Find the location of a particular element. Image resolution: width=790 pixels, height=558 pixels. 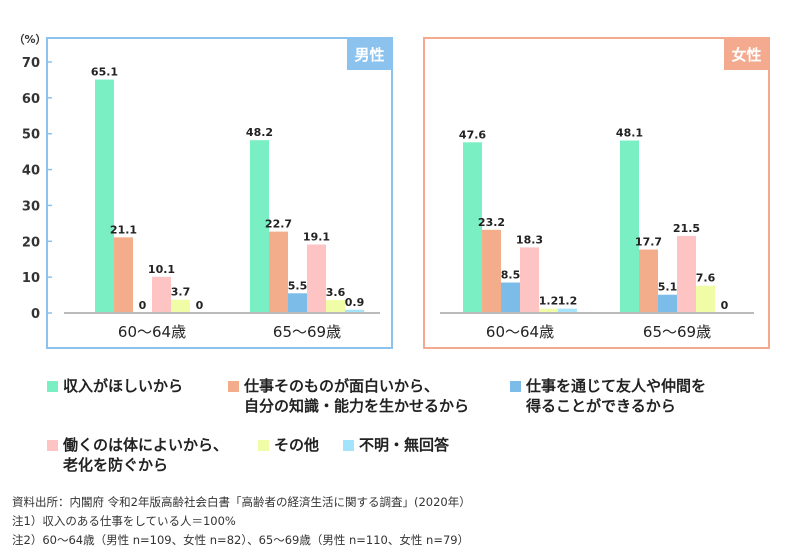

y-tick-label: 40 is located at coordinates (31, 171).